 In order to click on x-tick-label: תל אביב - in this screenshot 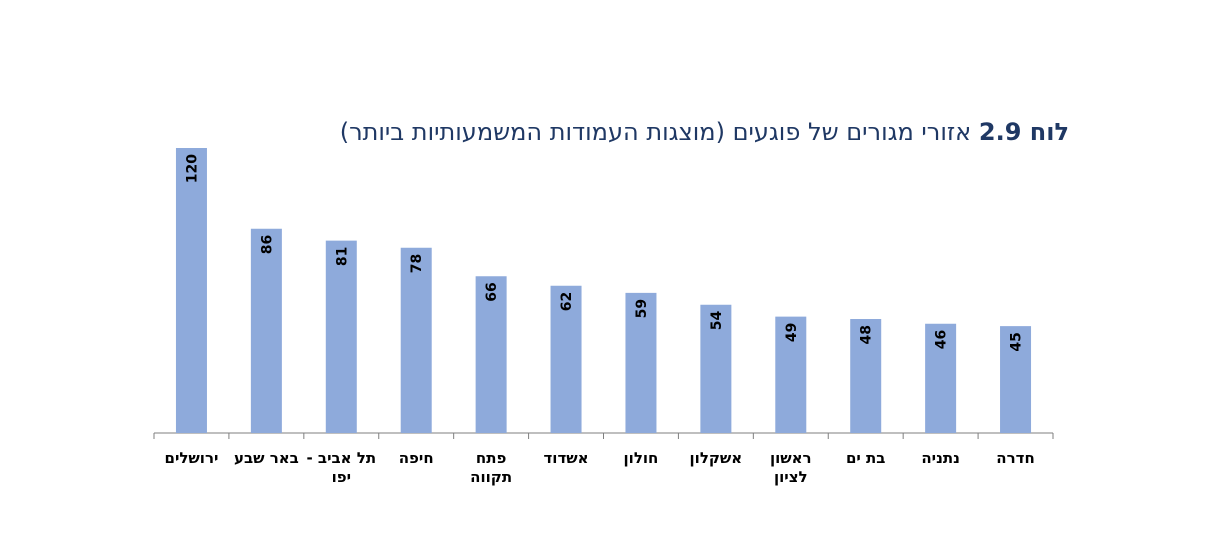, I will do `click(341, 458)`.